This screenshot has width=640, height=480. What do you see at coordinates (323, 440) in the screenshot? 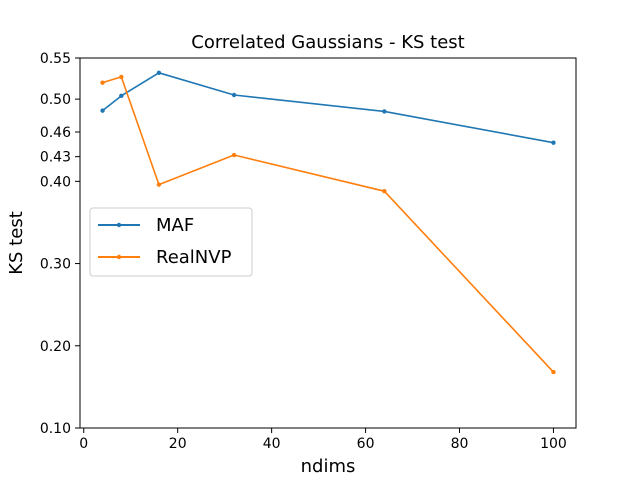
I see `x-axis: 0 20 40 60 80 100` at bounding box center [323, 440].